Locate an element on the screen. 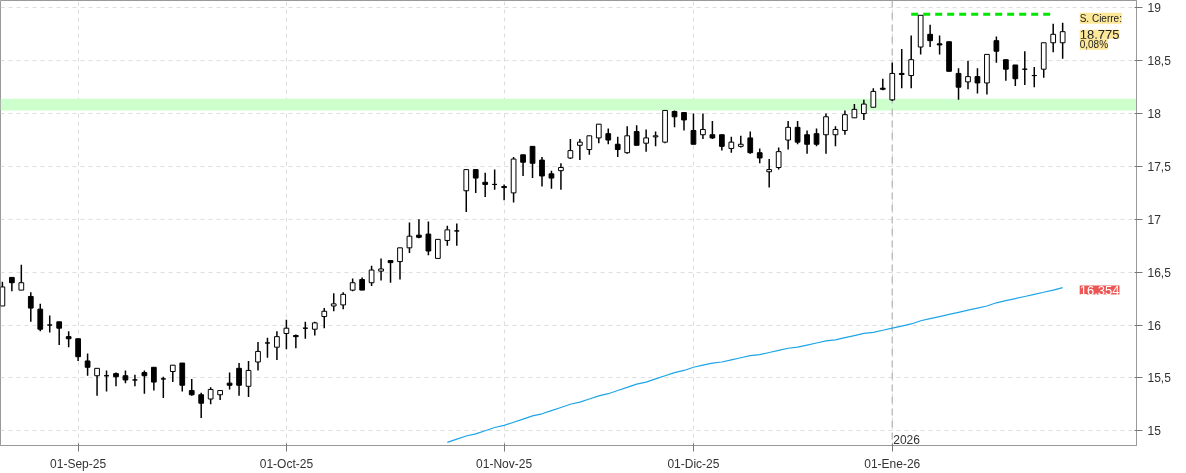 This screenshot has width=1186, height=473. y-tick-label: 17,5 is located at coordinates (1159, 166).